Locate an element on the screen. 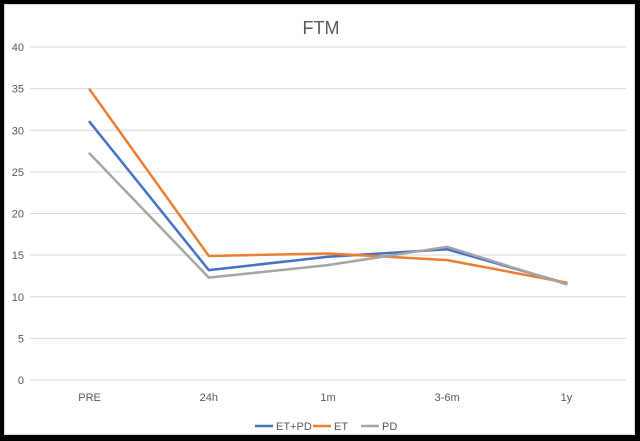 The height and width of the screenshot is (441, 640). y-tick-label: 25 is located at coordinates (18, 173).